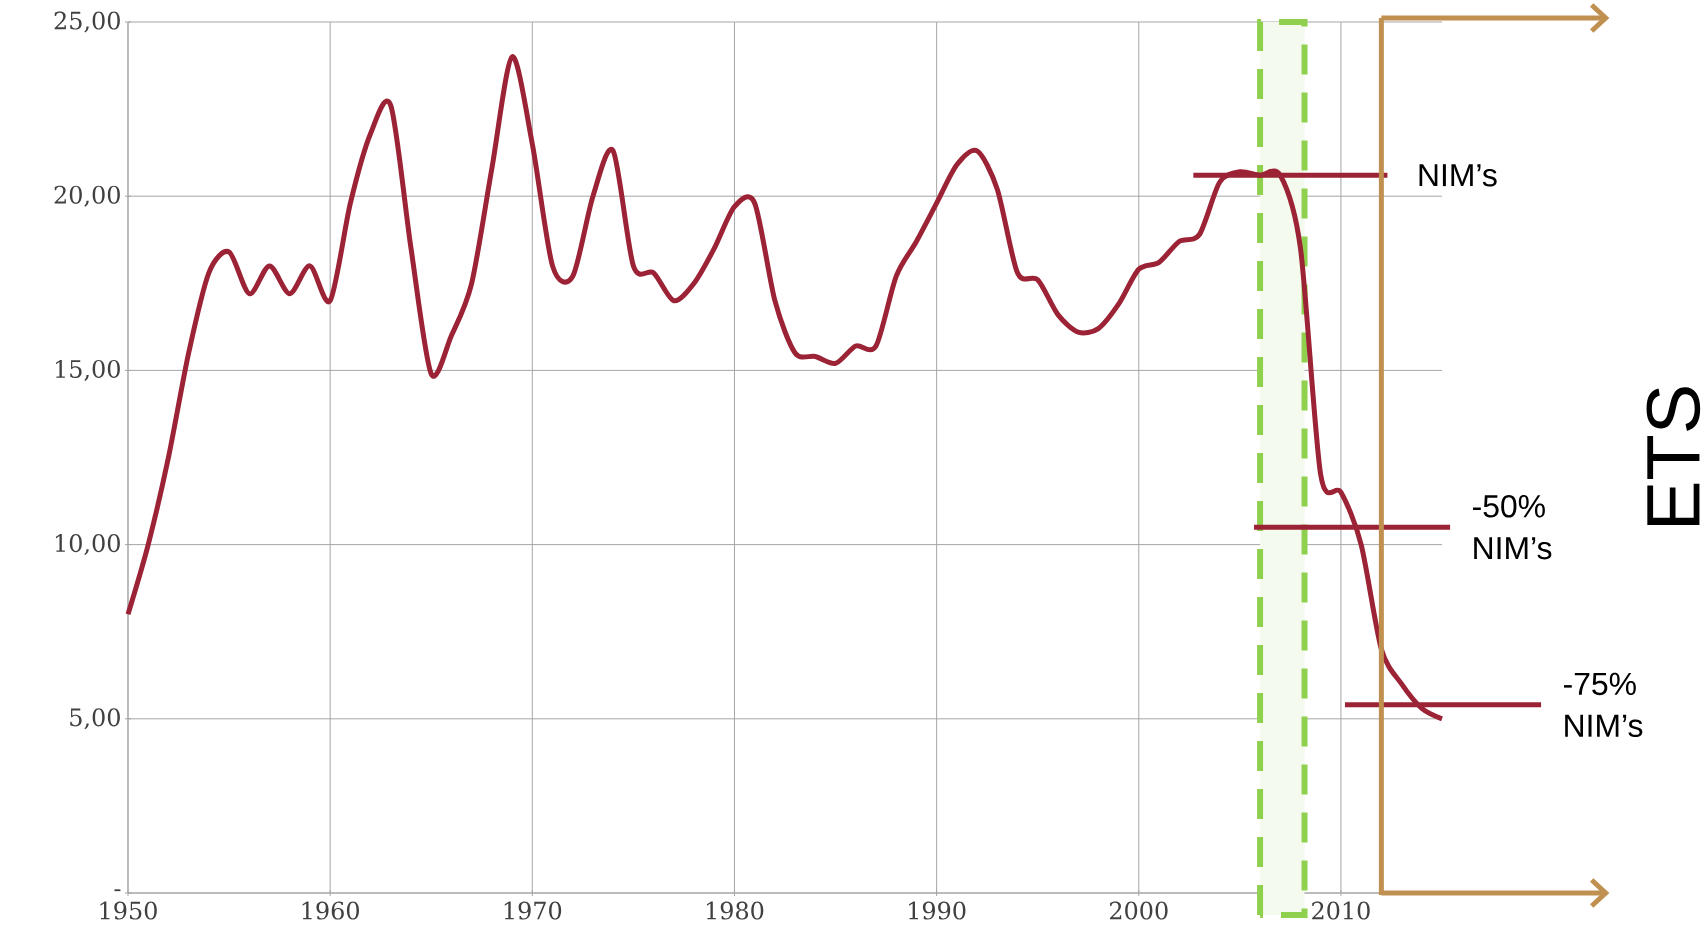 The height and width of the screenshot is (944, 1706). I want to click on y-tick-label: 10,00, so click(87, 545).